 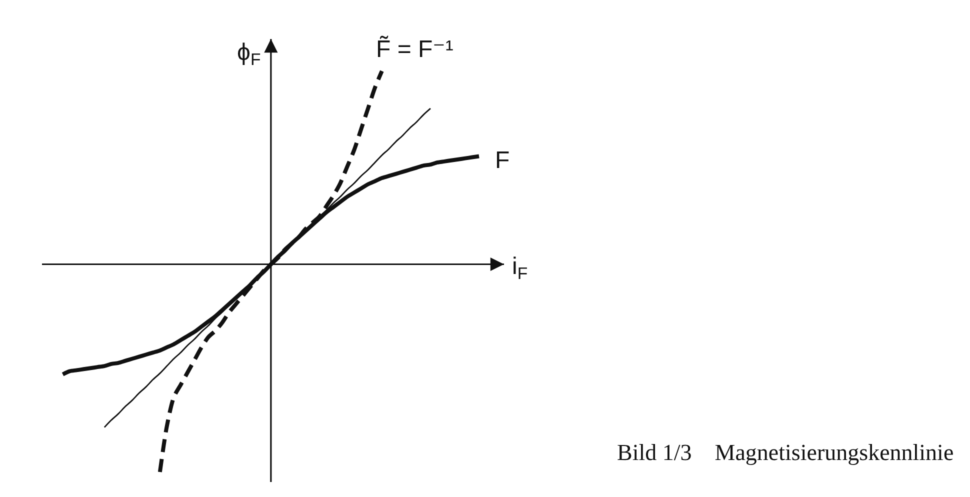 I want to click on y-axis-title: ϕ$_{F}$, so click(x=249, y=54).